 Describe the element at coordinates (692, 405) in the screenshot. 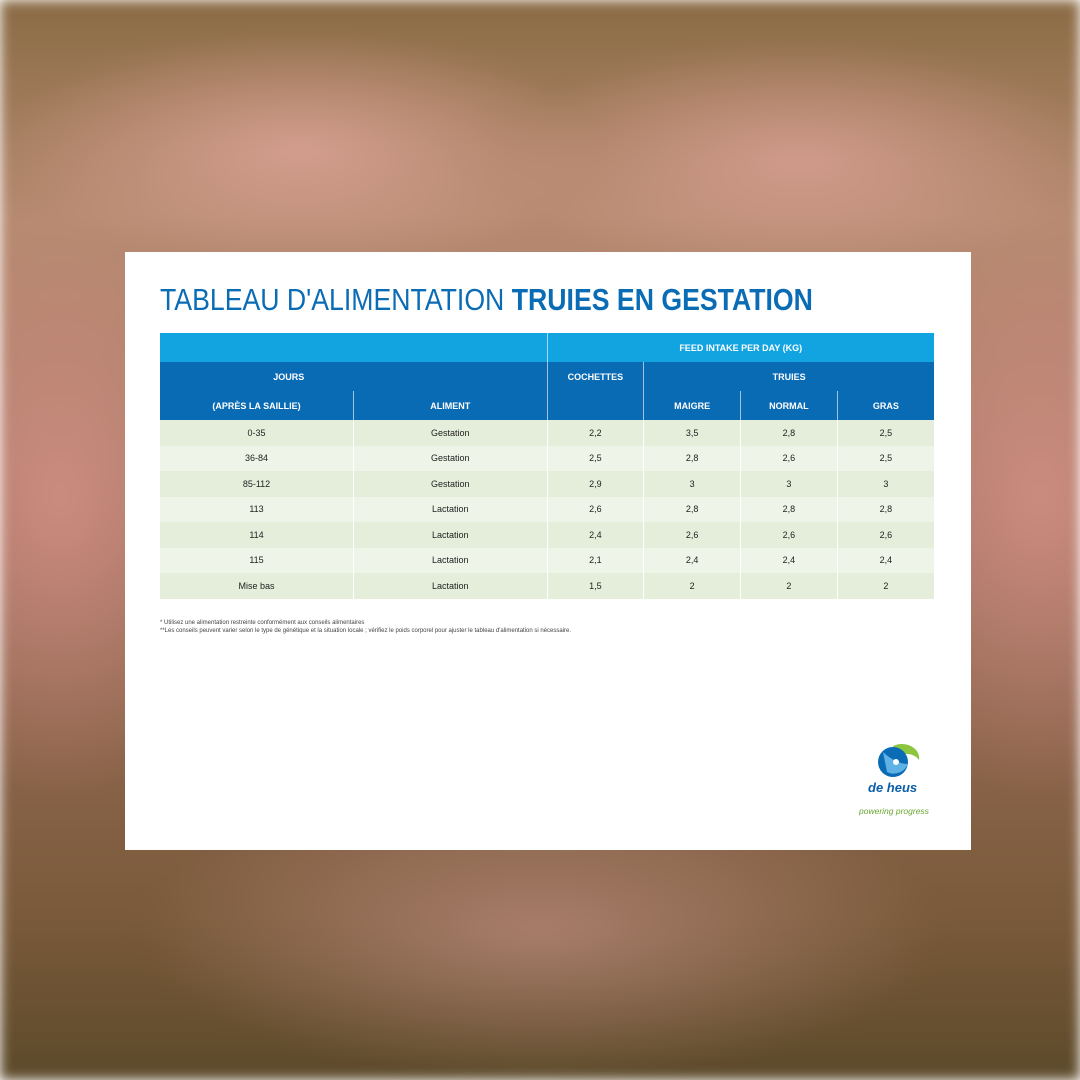

I see `header-cell: MAIGRE` at that location.